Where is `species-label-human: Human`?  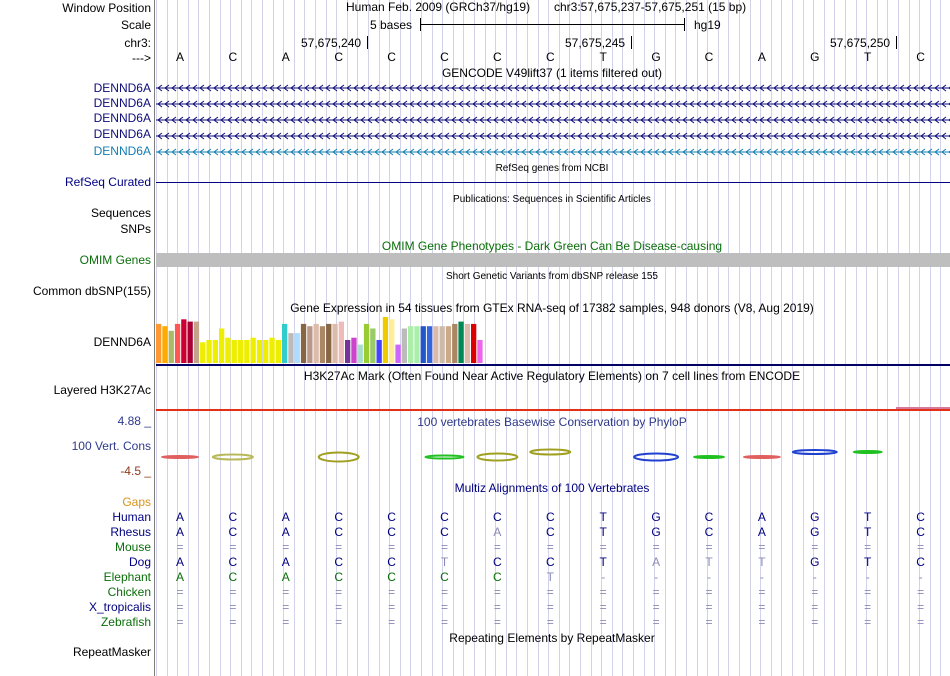 species-label-human: Human is located at coordinates (131, 517).